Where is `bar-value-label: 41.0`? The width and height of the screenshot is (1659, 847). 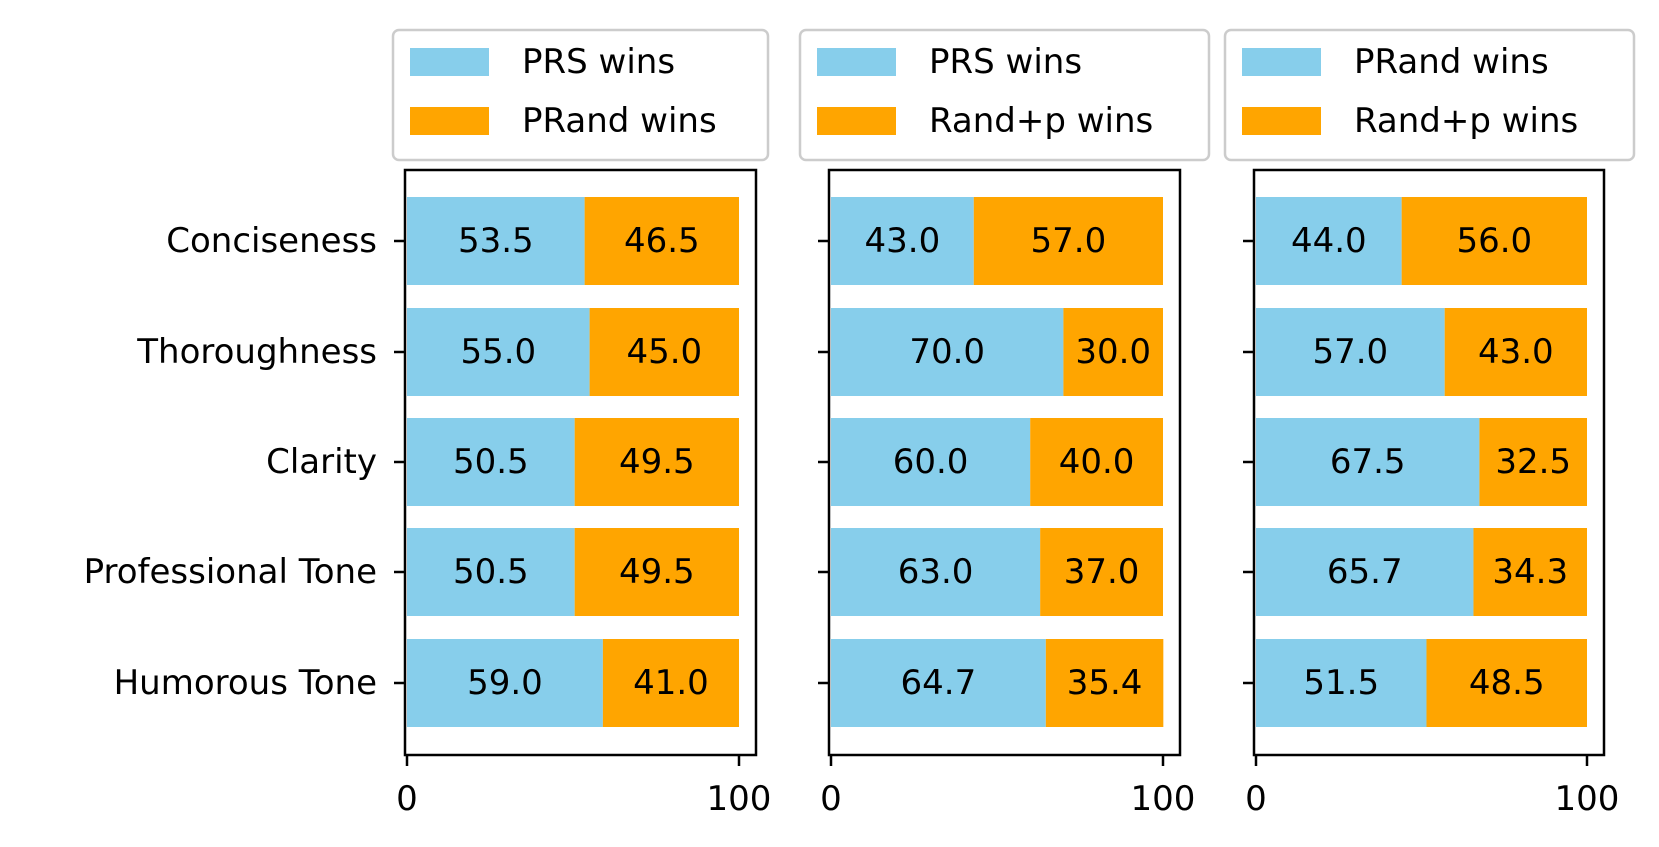
bar-value-label: 41.0 is located at coordinates (671, 683).